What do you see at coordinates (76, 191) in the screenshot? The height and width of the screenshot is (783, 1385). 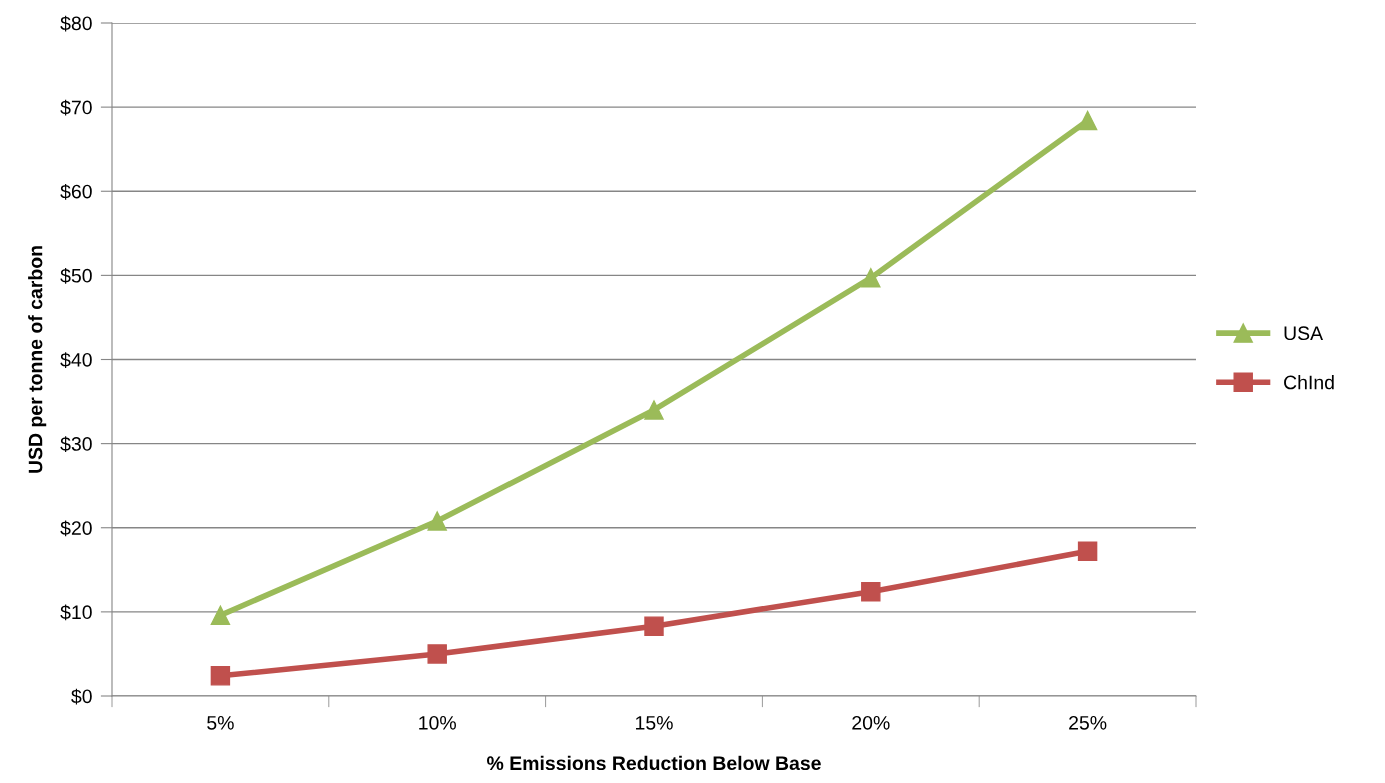 I see `y-tick-label: $60` at bounding box center [76, 191].